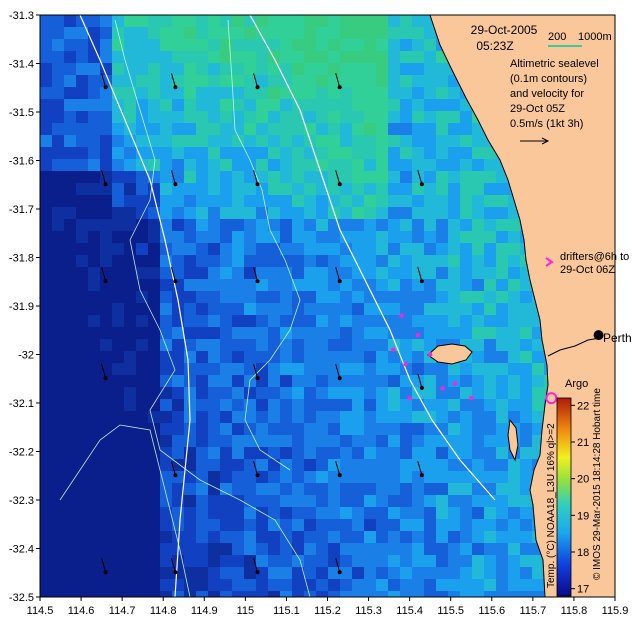 The image size is (640, 630). Describe the element at coordinates (554, 64) in the screenshot. I see `legend-line-1: Altimetric sealevel` at that location.